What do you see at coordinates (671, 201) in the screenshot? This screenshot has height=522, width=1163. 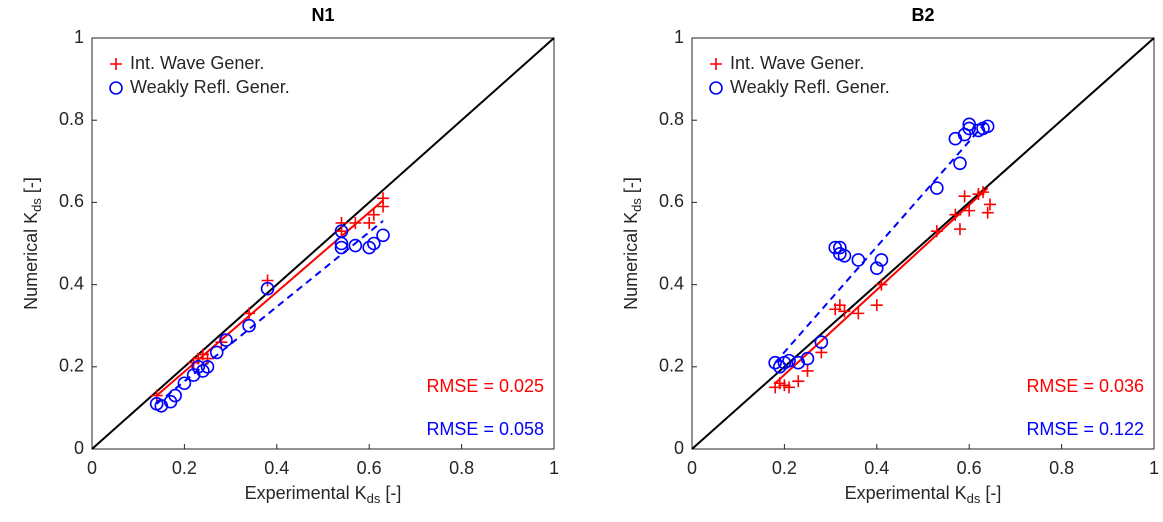 I see `y-tick-label: 0.6` at bounding box center [671, 201].